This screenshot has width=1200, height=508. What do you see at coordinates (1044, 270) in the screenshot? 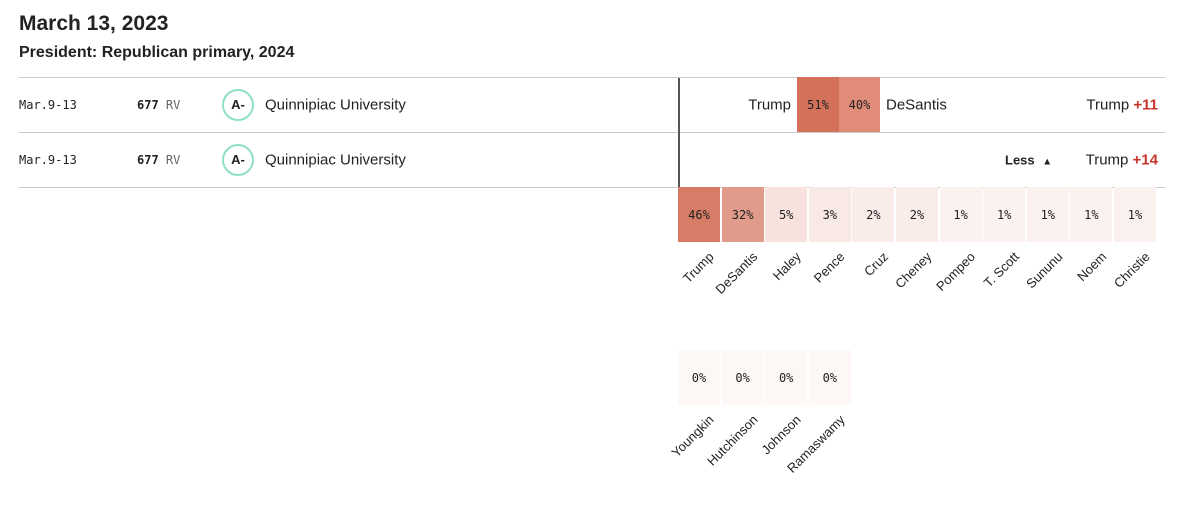
I see `candidate-label: Sununu` at bounding box center [1044, 270].